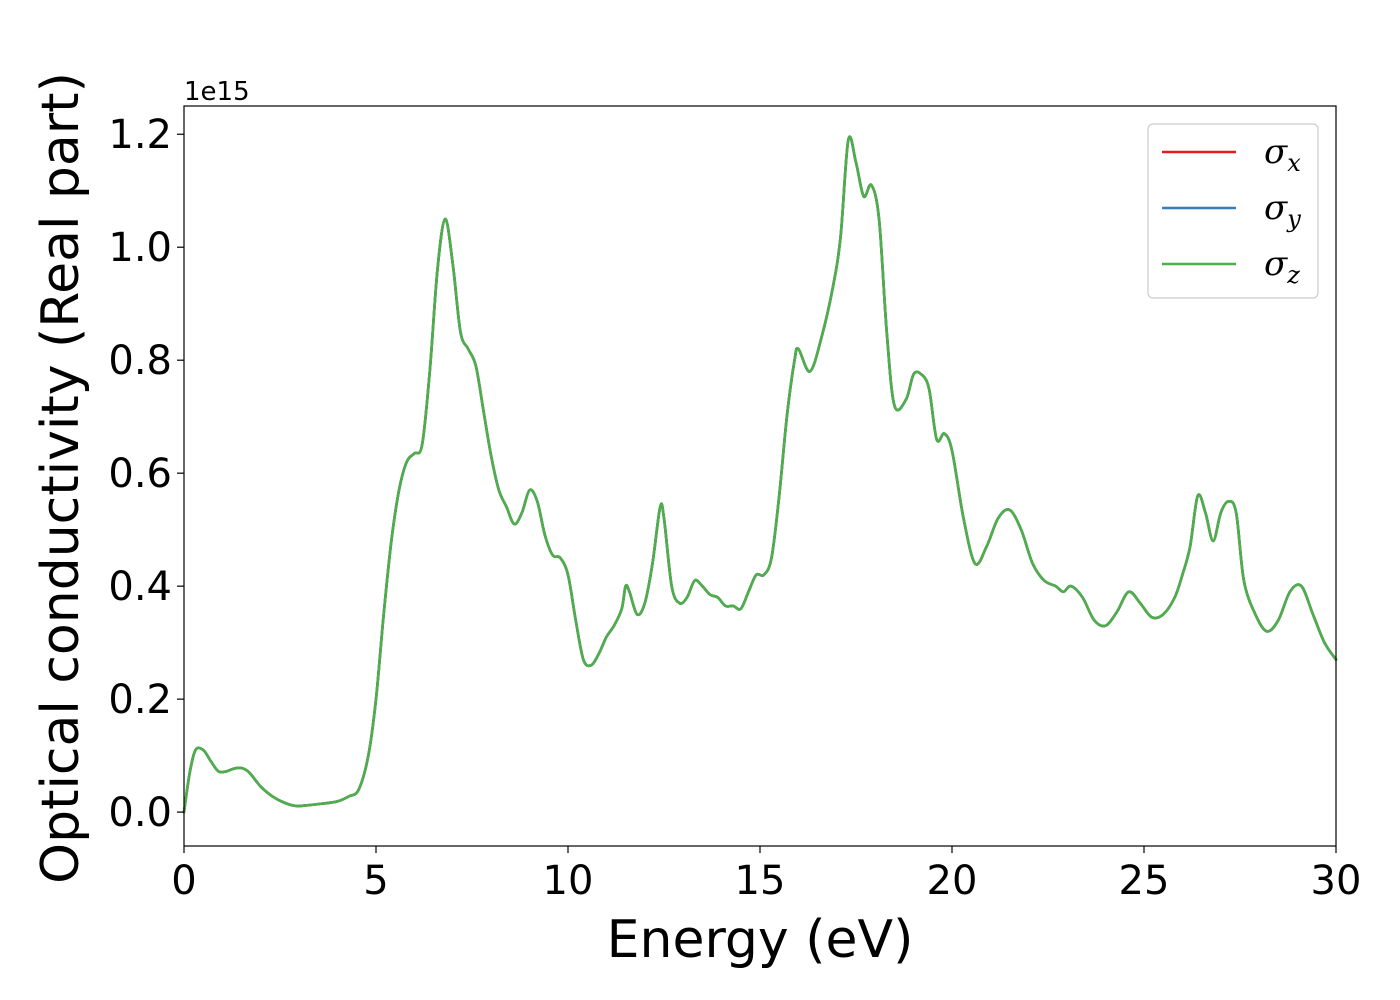 Image resolution: width=1400 pixels, height=1000 pixels. I want to click on legend-box, so click(1233, 211).